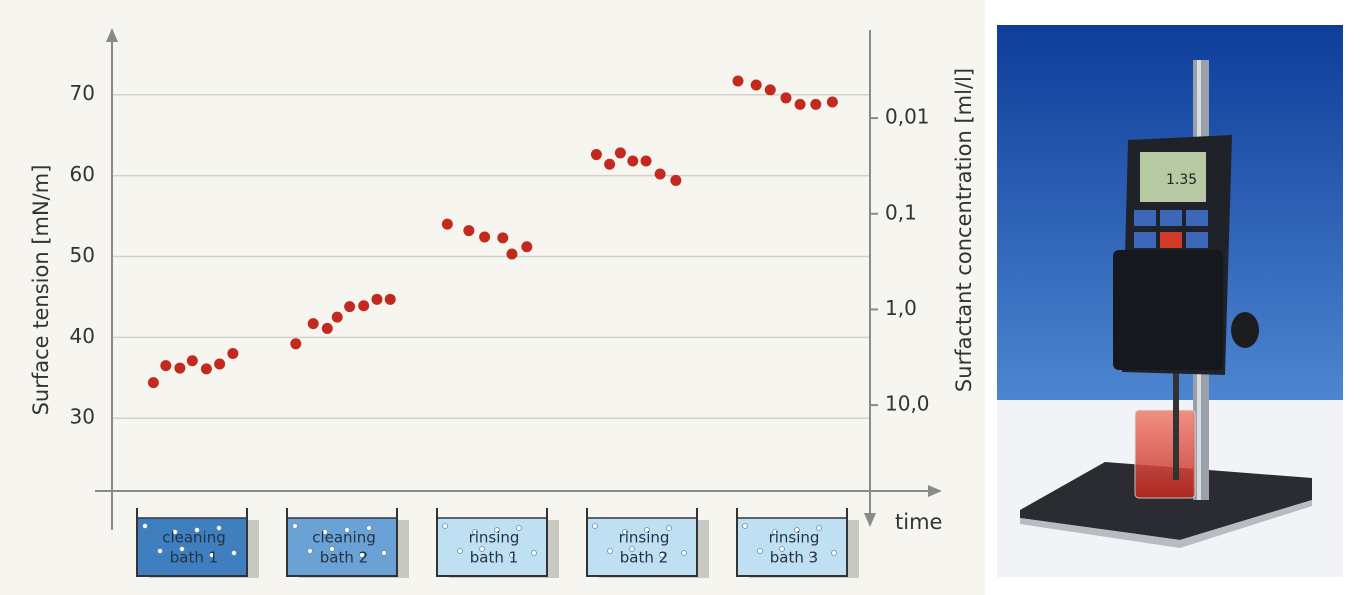 This screenshot has height=595, width=1363. What do you see at coordinates (907, 404) in the screenshot?
I see `y2-tick-label: 10,0` at bounding box center [907, 404].